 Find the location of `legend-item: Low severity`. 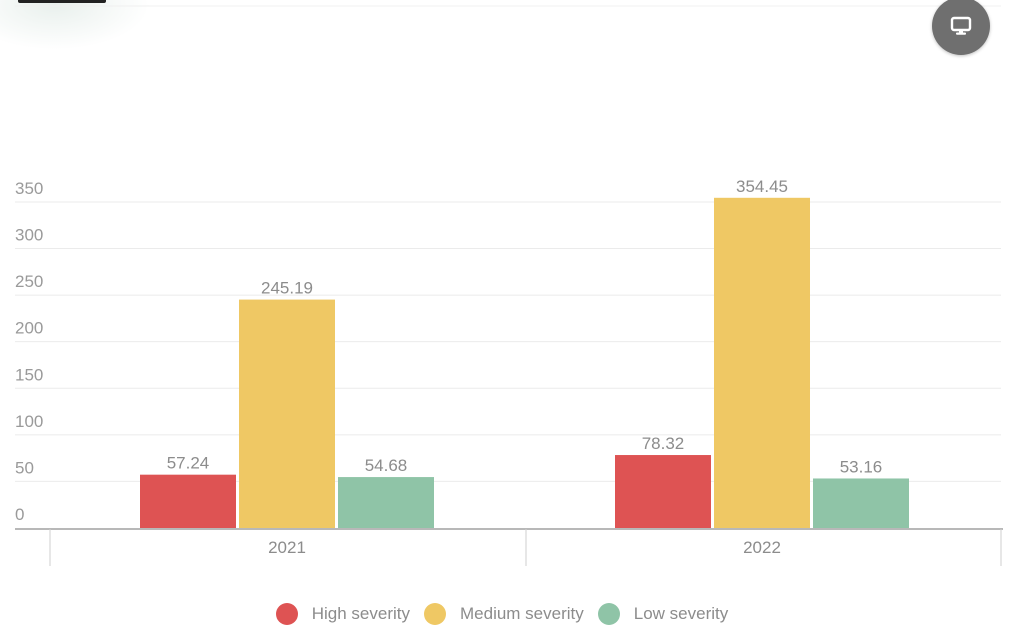

legend-item: Low severity is located at coordinates (663, 614).